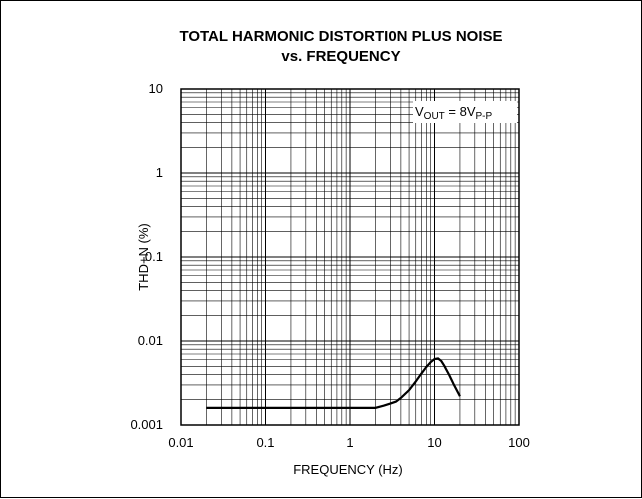 The width and height of the screenshot is (642, 499). I want to click on x-tick-label: 100, so click(519, 442).